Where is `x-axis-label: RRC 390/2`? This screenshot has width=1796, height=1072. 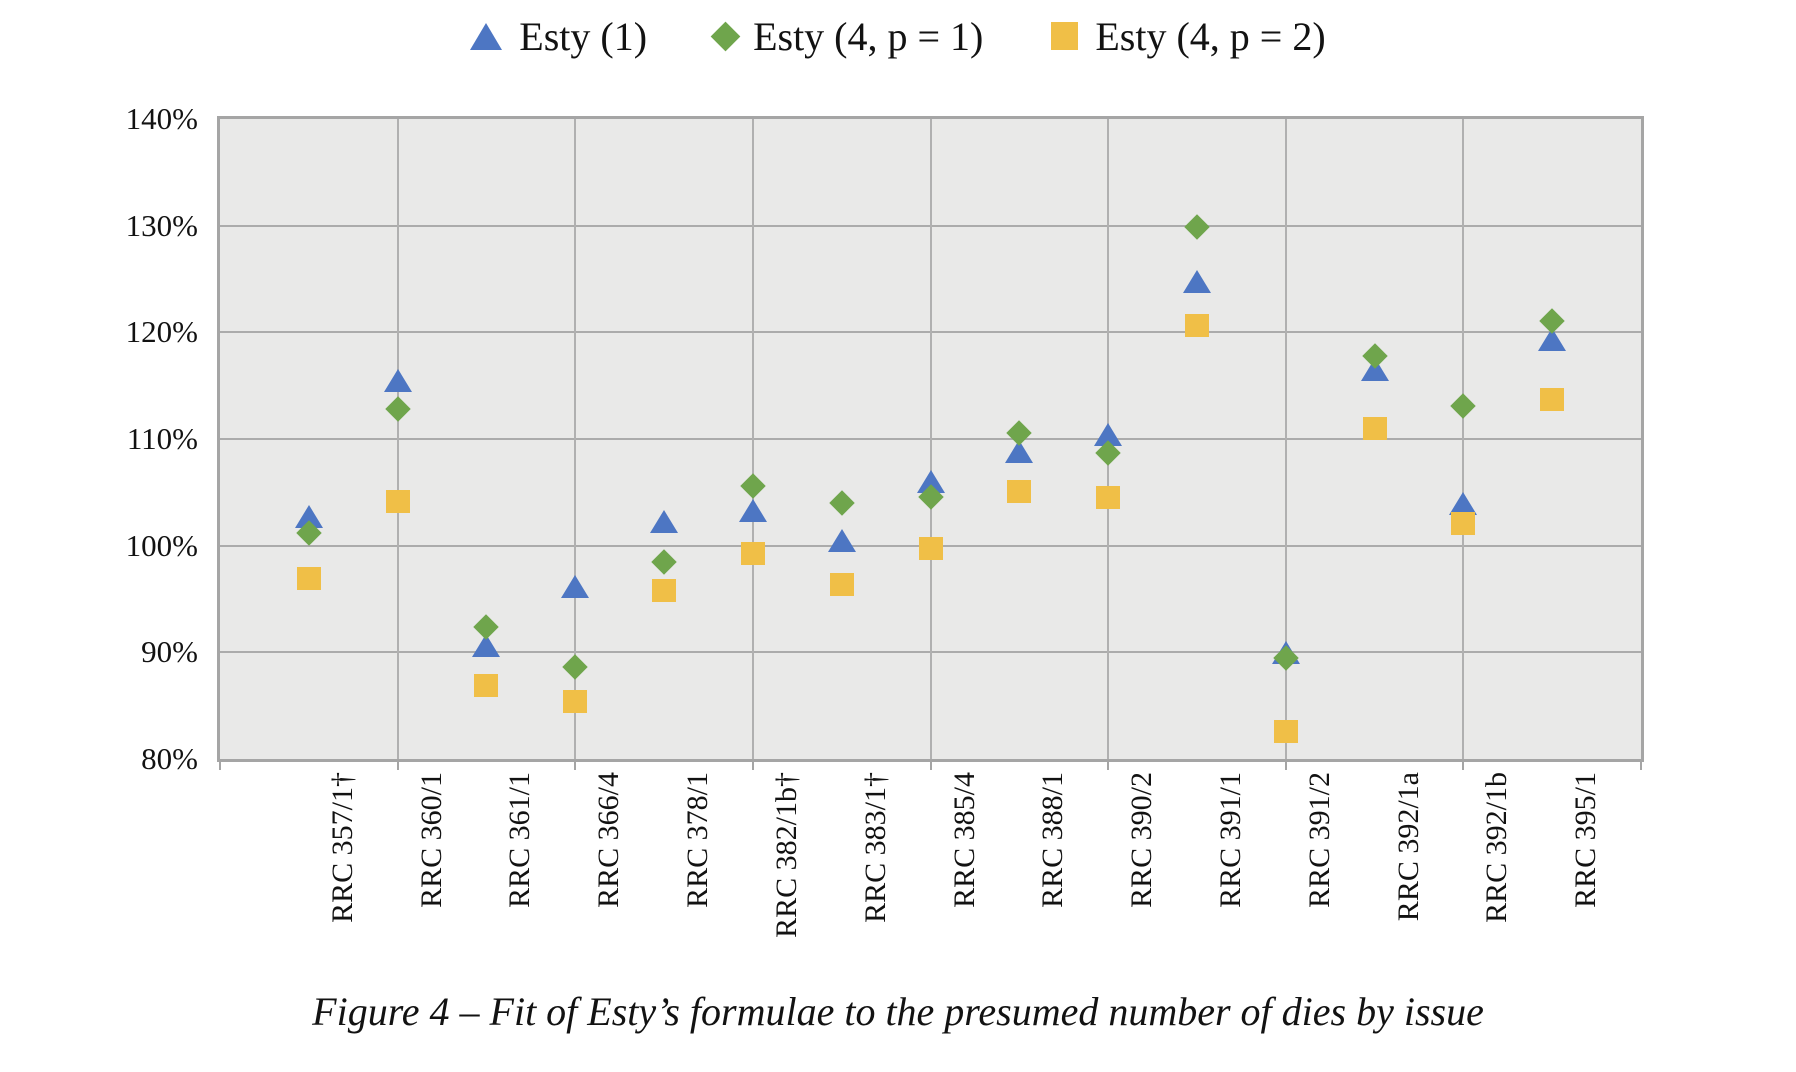
x-axis-label: RRC 390/2 is located at coordinates (1142, 840).